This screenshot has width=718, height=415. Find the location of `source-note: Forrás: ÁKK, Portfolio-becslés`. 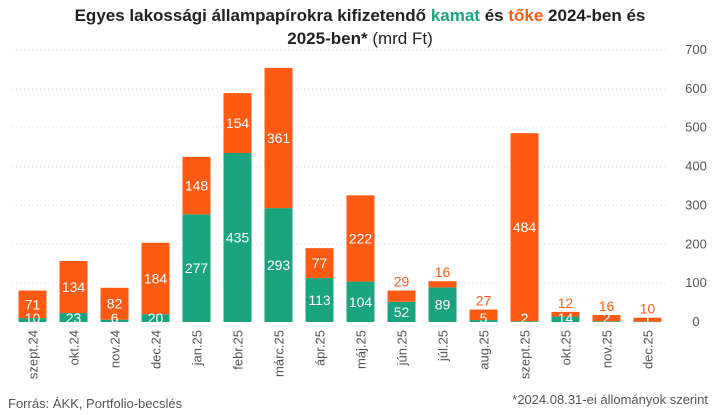

source-note: Forrás: ÁKK, Portfolio-becslés is located at coordinates (95, 403).